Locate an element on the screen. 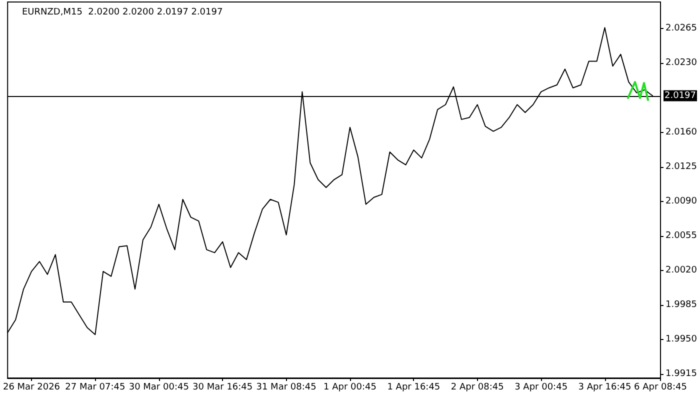 Image resolution: width=700 pixels, height=400 pixels. x-tick-label: 27 Mar 07:45 is located at coordinates (95, 387).